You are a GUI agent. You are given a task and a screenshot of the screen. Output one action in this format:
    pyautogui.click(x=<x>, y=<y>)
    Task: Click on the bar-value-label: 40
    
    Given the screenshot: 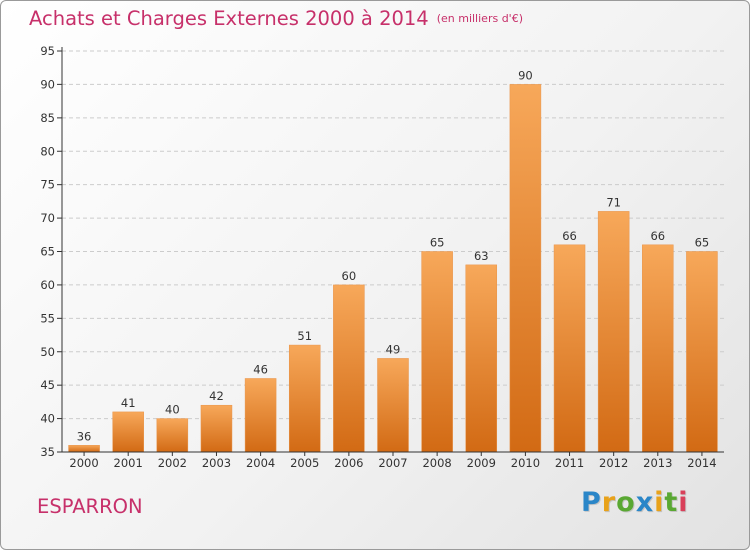 What is the action you would take?
    pyautogui.click(x=172, y=410)
    